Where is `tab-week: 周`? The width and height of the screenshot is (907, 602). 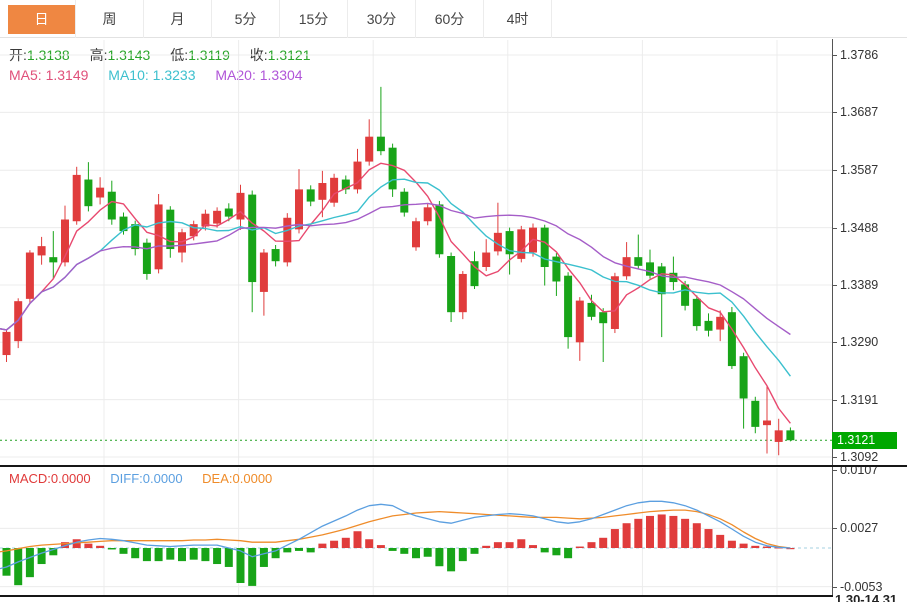
tab-week: 周 is located at coordinates (110, 19).